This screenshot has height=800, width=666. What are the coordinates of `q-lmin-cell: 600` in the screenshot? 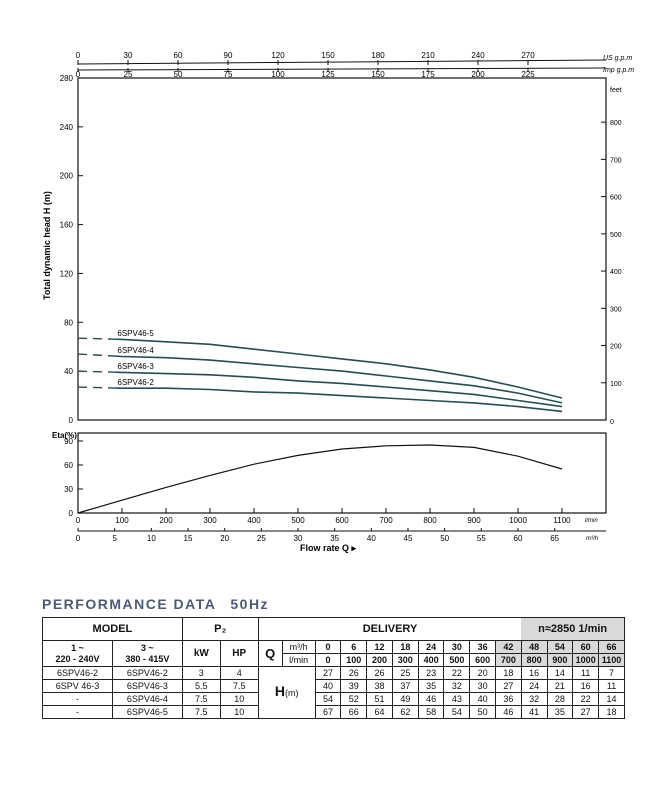 It's located at (482, 660).